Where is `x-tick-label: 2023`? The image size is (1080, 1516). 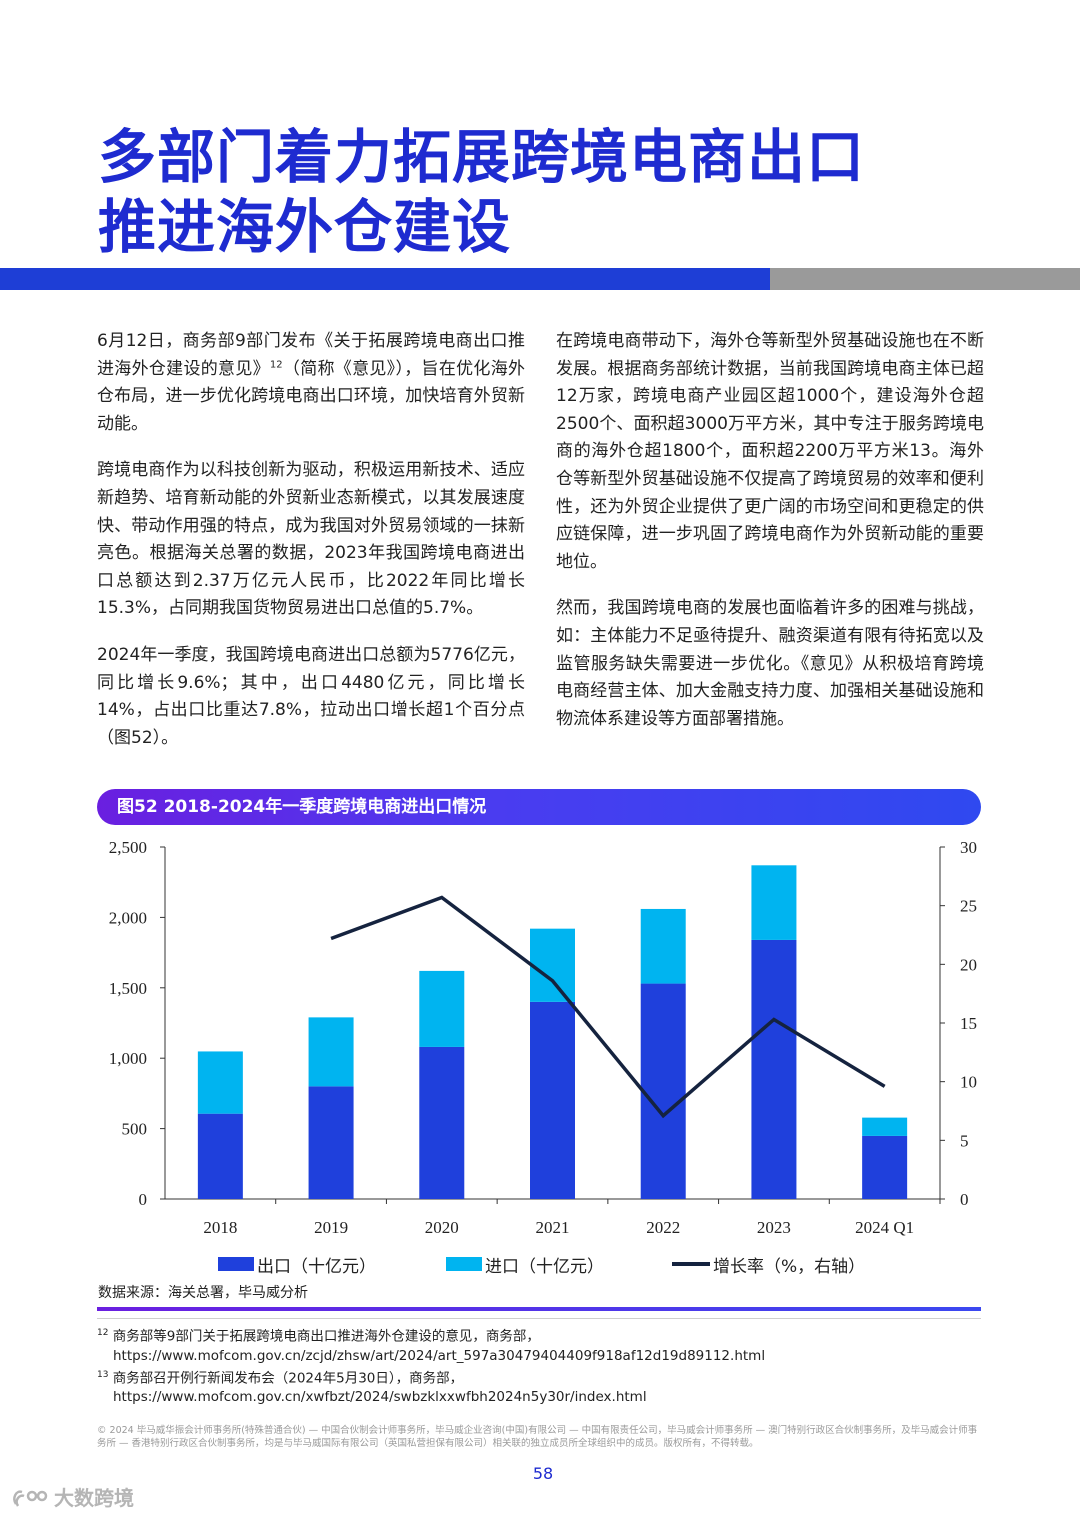
x-tick-label: 2023 is located at coordinates (774, 1227).